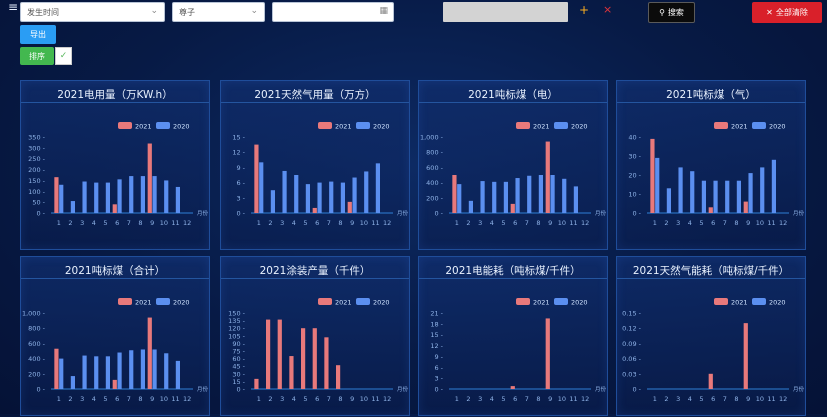 Image resolution: width=827 pixels, height=417 pixels. I want to click on clear-all-button: ✕ 全部清除, so click(787, 12).